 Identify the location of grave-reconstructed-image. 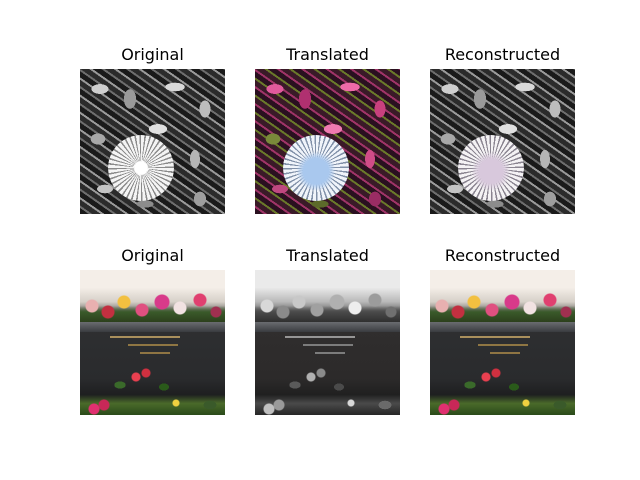
(502, 342).